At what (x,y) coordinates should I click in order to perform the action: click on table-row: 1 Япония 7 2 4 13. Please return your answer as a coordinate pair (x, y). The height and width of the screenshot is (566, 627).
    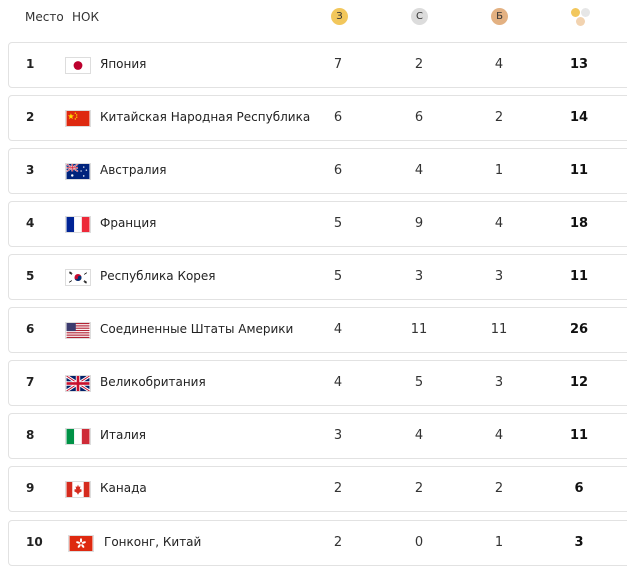
    Looking at the image, I should click on (317, 65).